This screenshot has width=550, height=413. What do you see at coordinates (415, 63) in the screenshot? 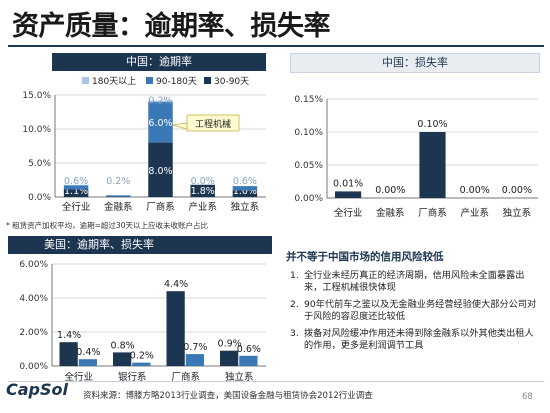
I see `chart-header: 中国：损失率` at bounding box center [415, 63].